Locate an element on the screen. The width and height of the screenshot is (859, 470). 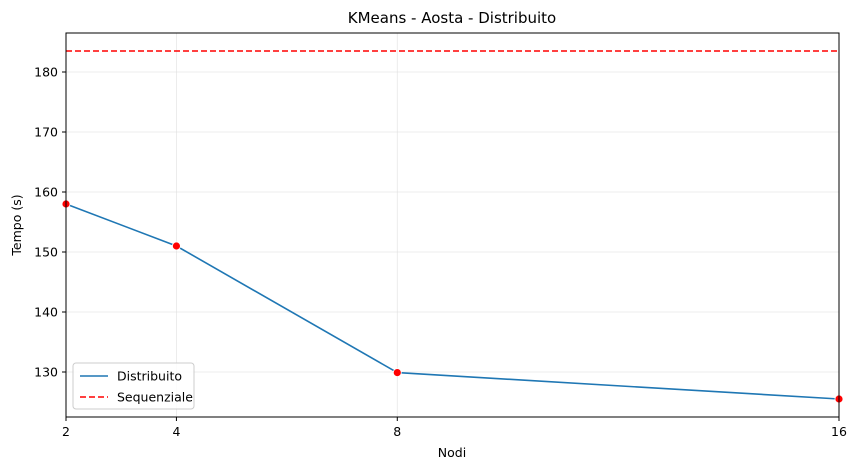
y-tick-label: 170 is located at coordinates (46, 132).